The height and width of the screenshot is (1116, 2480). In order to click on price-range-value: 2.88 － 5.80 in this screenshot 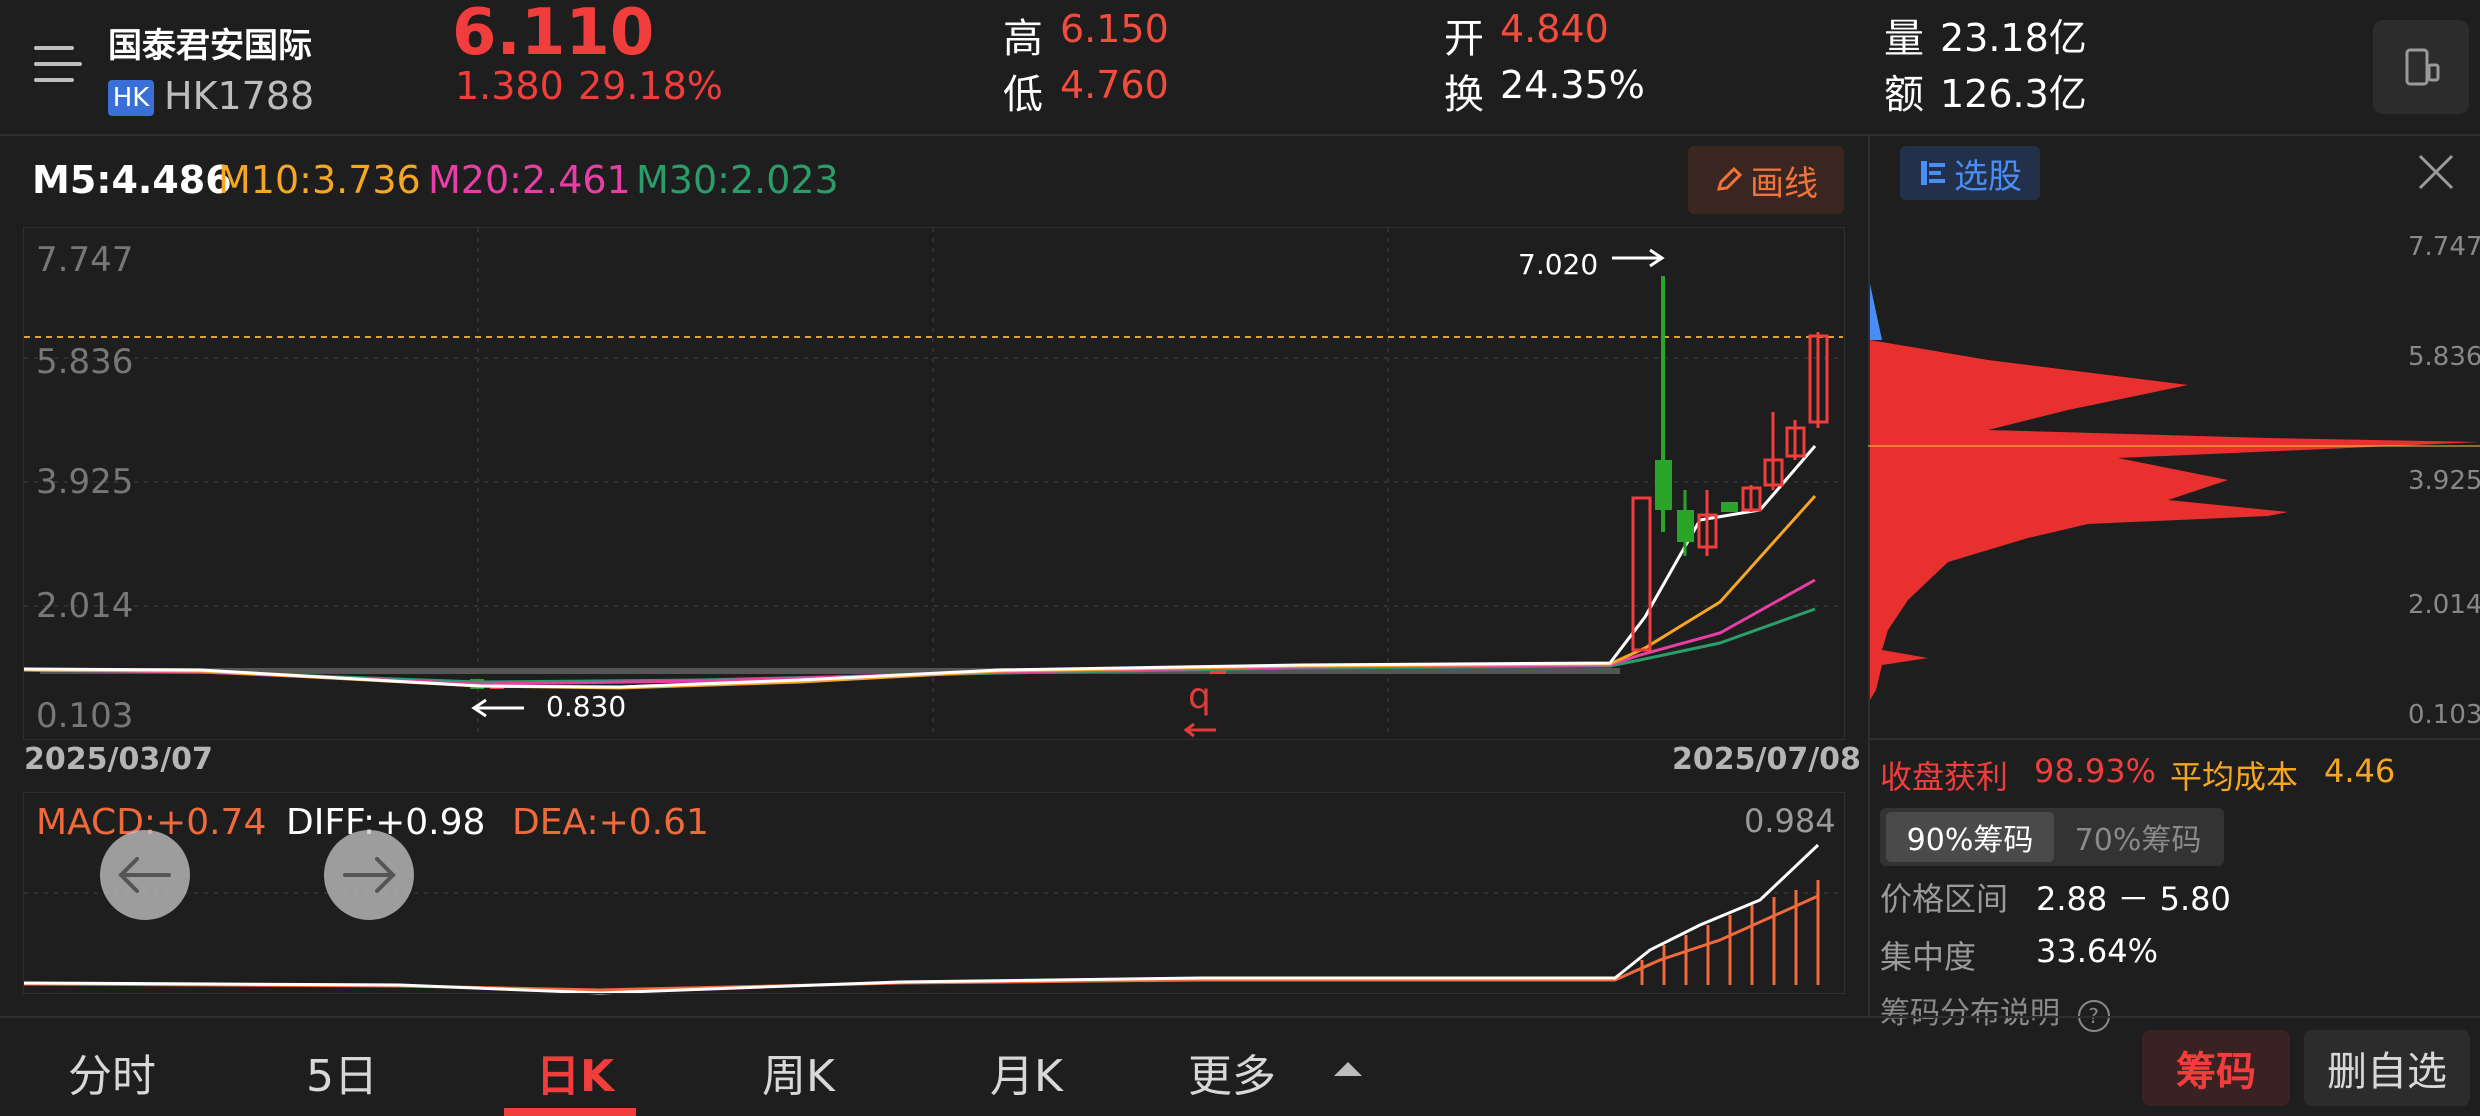, I will do `click(2133, 899)`.